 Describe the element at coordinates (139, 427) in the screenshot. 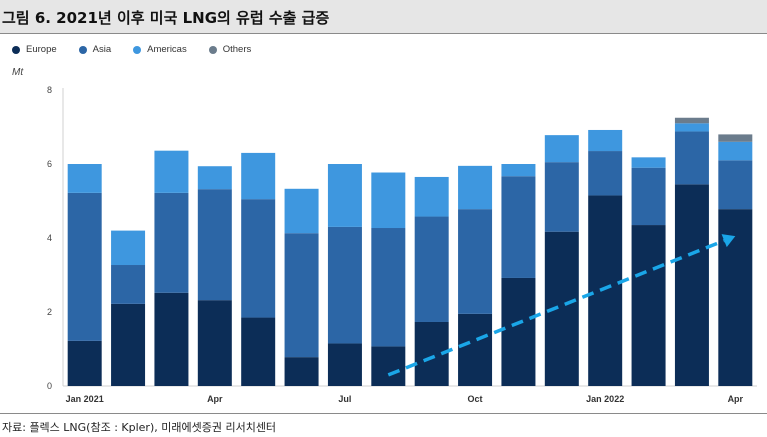

I see `source-note: 자료: 플렉스 LNG(참조 : Kpler), 미래에셋증권 리서치센터` at that location.